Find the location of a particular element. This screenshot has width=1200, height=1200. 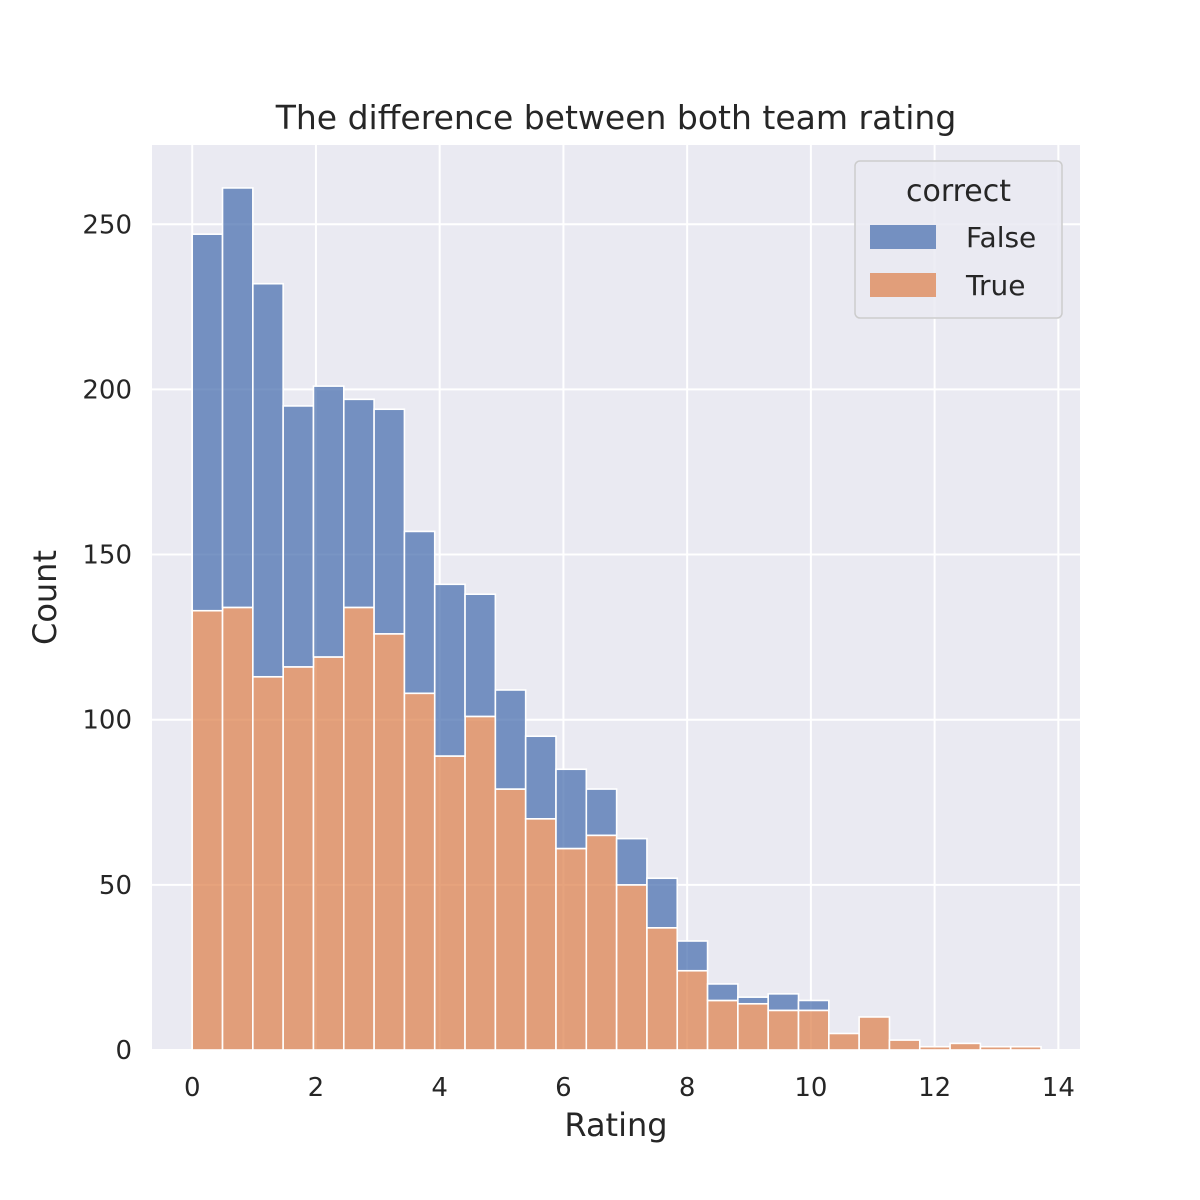

y-tick-label: 100 is located at coordinates (107, 721).